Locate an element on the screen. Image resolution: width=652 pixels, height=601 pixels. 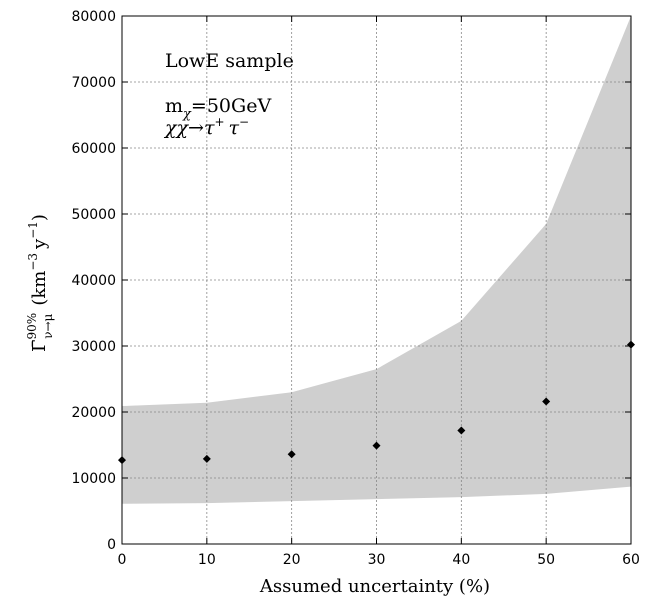
y-axis-label: Γ̄90% ν→μ (km−3 y−1) is located at coordinates (40, 283).